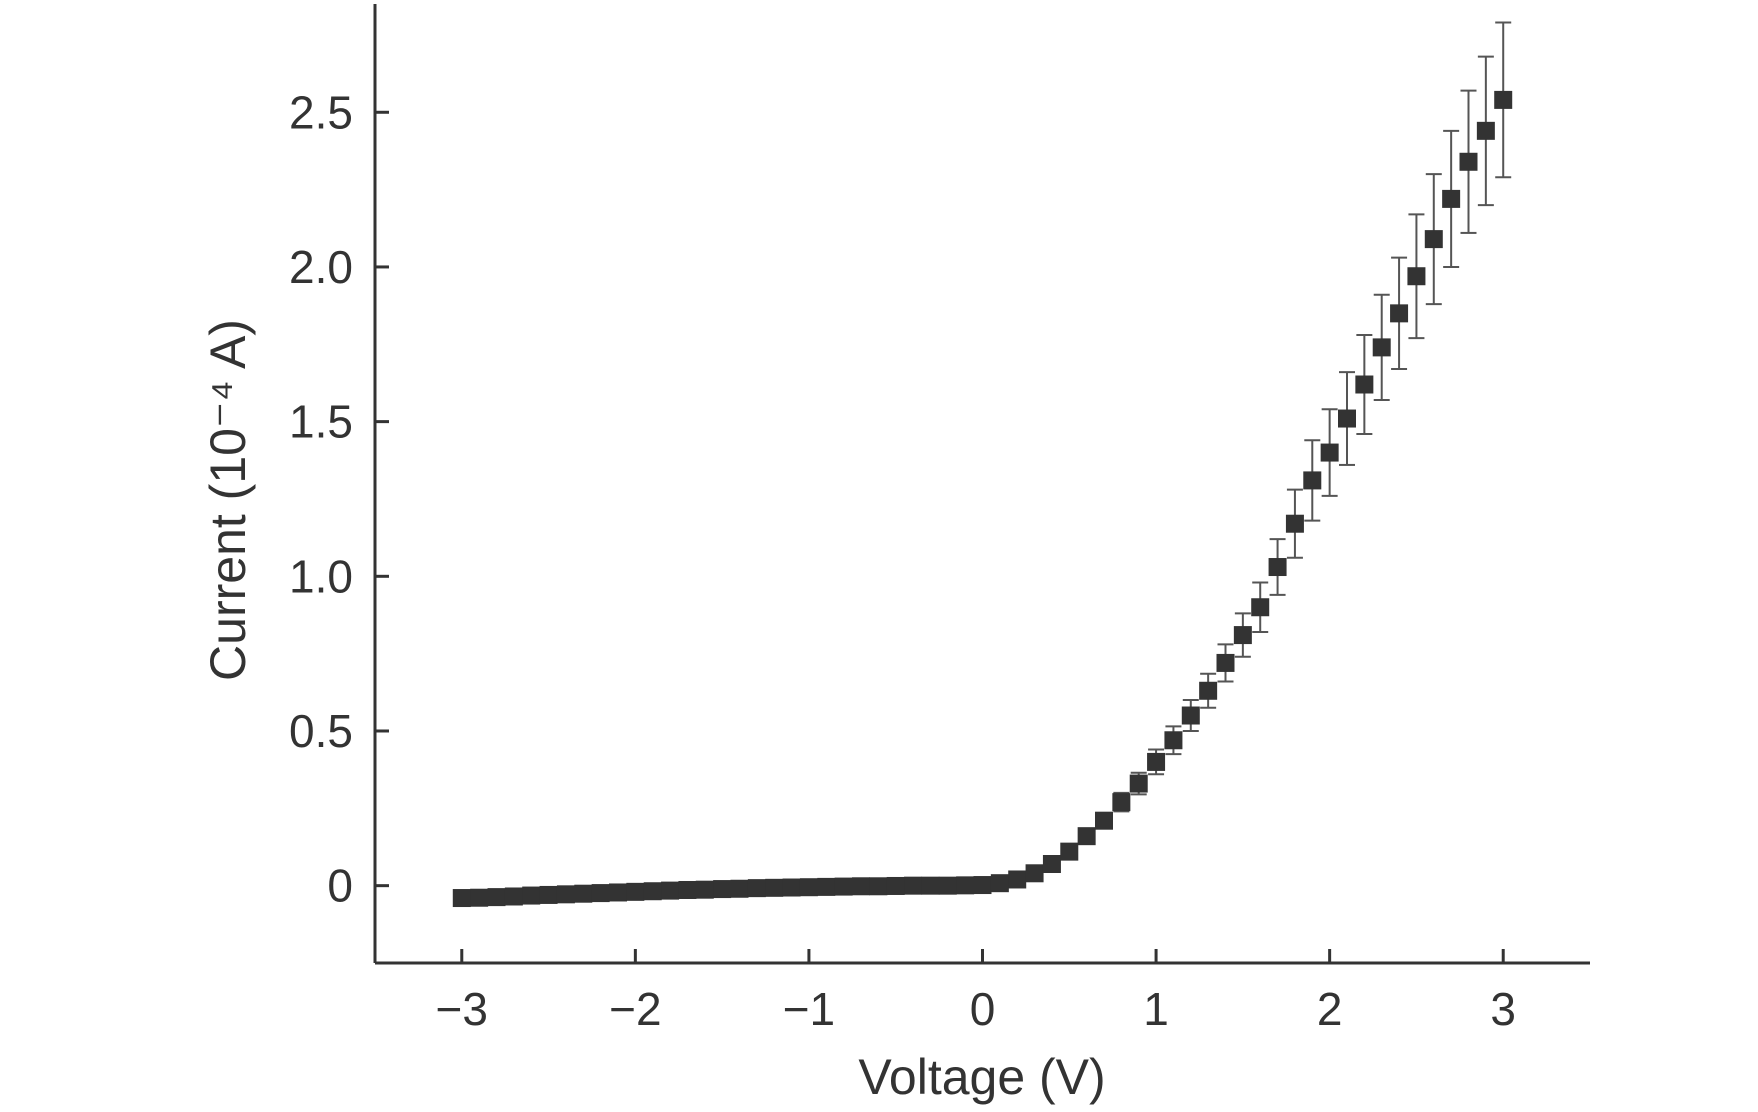 The image size is (1758, 1112). I want to click on x-ticks: −3 −2 −1 0 1 2 3, so click(976, 992).